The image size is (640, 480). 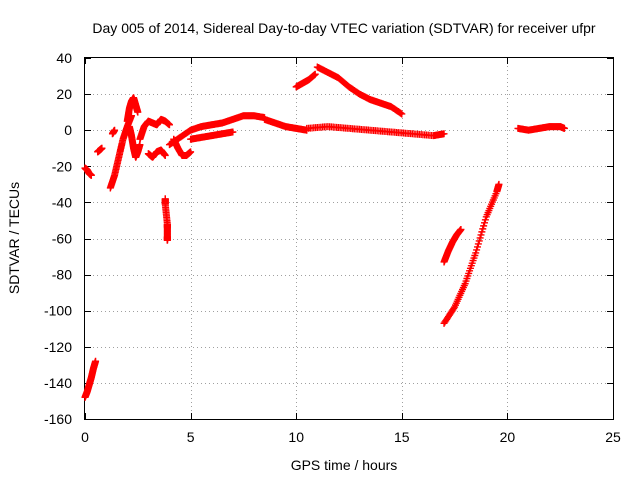 What do you see at coordinates (62, 275) in the screenshot?
I see `y-tick-label: -80` at bounding box center [62, 275].